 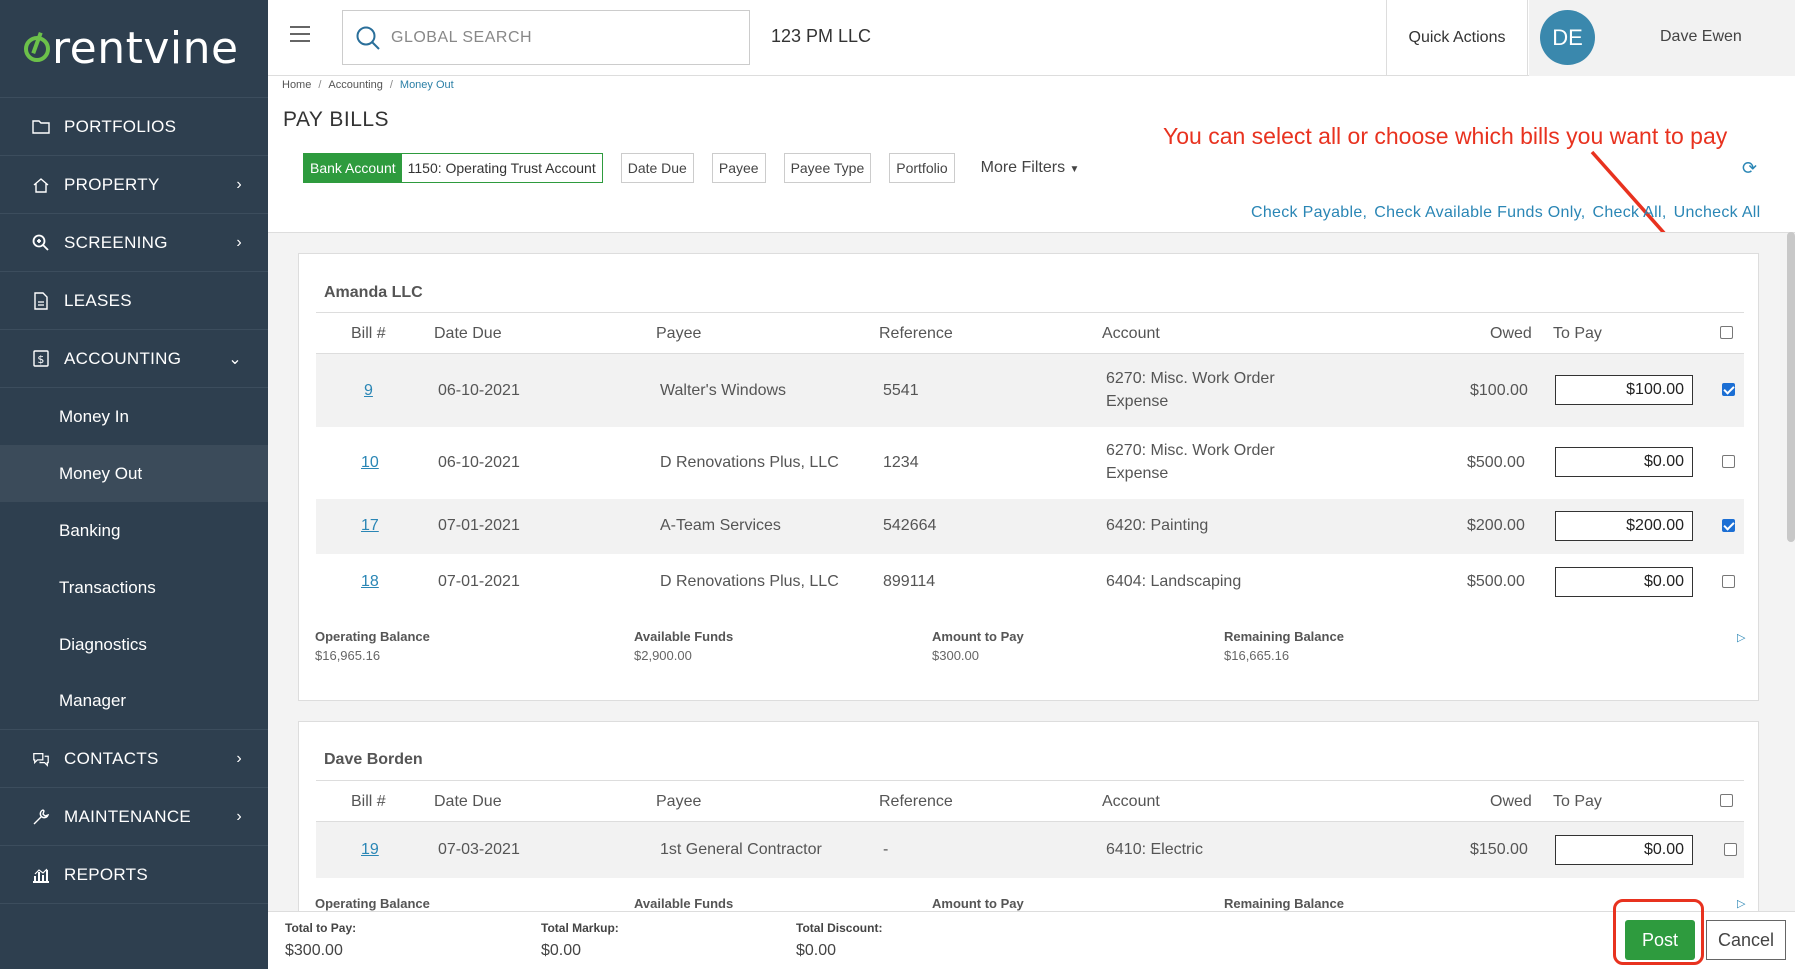 What do you see at coordinates (134, 701) in the screenshot?
I see `sidebar-subitem-manager: Manager` at bounding box center [134, 701].